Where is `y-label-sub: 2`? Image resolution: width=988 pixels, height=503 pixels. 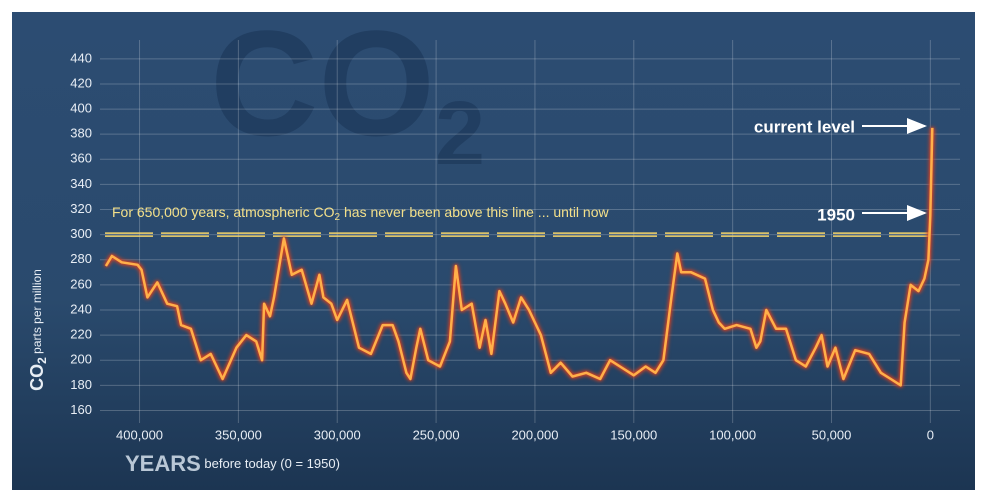
y-label-sub: 2 is located at coordinates (42, 360).